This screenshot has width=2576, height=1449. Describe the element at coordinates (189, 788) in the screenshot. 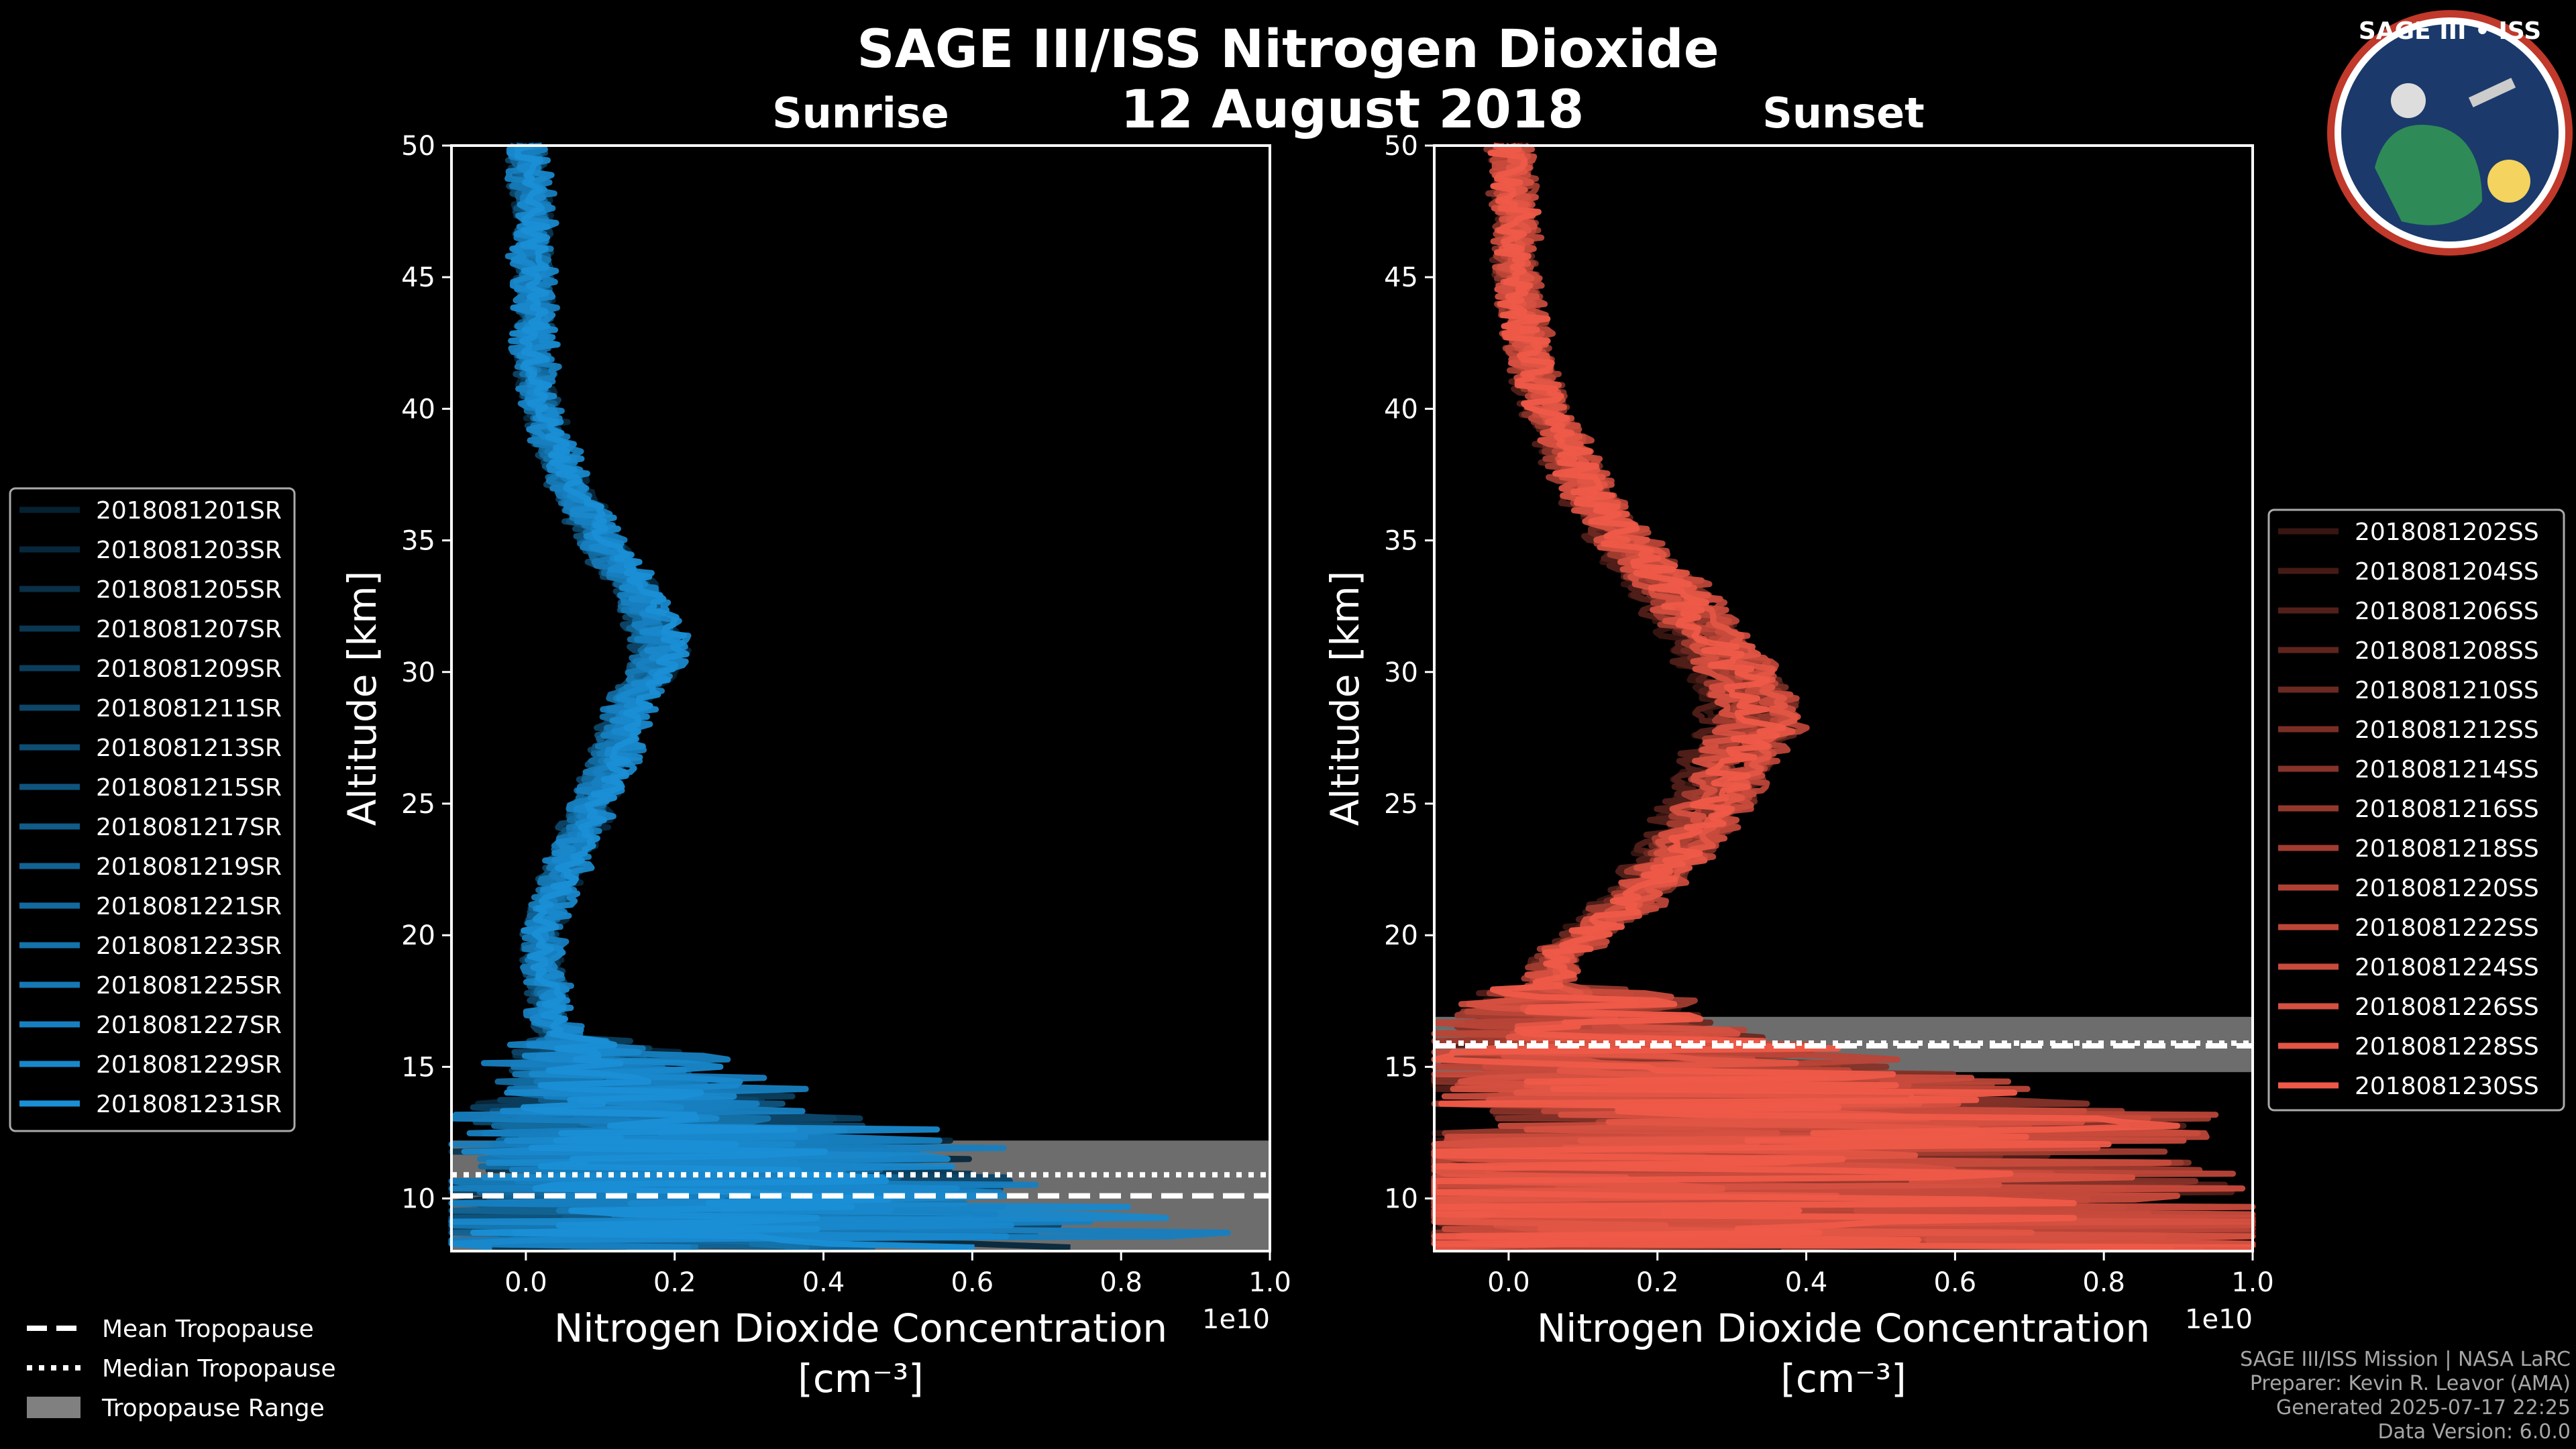

I see `legend-entry: 2018081215SR` at that location.